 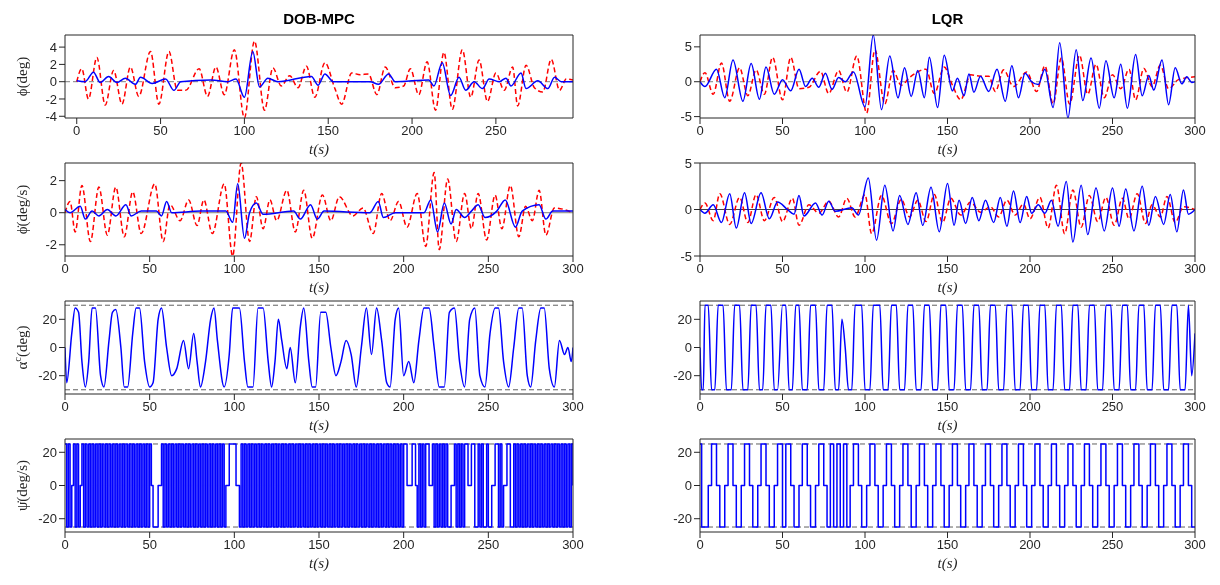 What do you see at coordinates (51, 116) in the screenshot?
I see `y-tick-label: -4` at bounding box center [51, 116].